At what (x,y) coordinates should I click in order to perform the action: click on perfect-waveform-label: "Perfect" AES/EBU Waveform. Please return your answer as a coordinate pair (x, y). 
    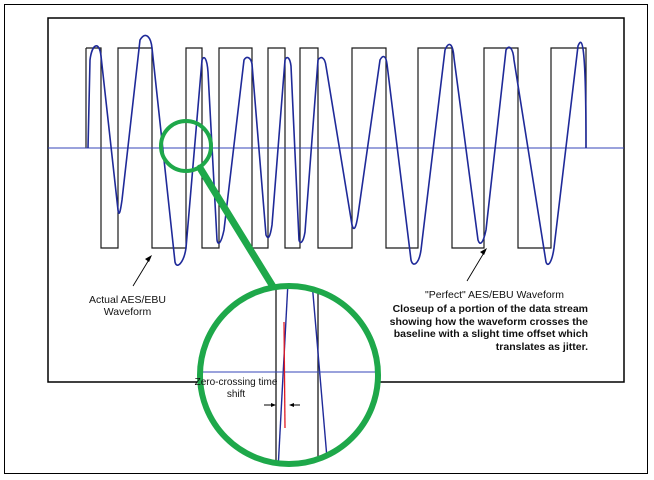
    Looking at the image, I should click on (494, 295).